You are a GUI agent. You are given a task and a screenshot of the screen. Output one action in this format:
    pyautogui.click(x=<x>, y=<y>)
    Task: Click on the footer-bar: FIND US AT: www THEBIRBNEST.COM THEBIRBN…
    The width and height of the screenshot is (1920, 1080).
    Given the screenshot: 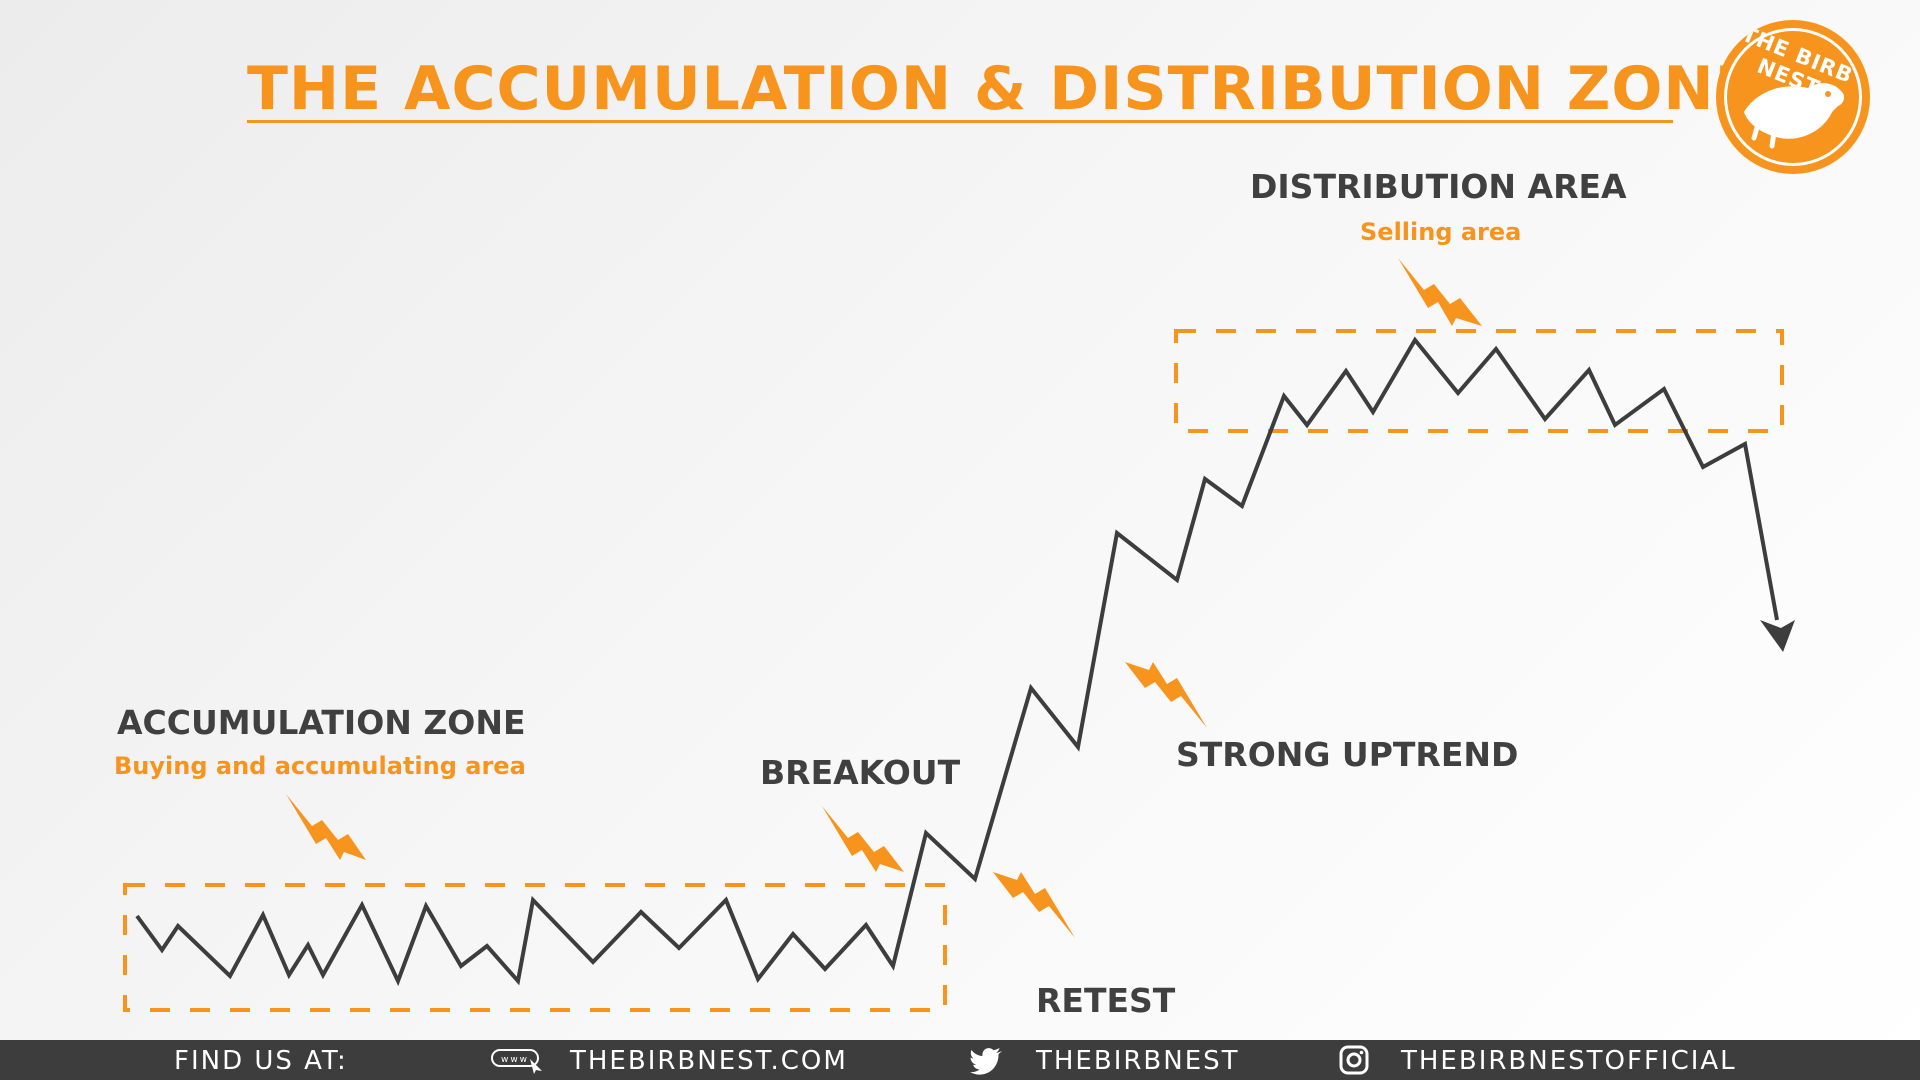 What is the action you would take?
    pyautogui.click(x=960, y=1060)
    